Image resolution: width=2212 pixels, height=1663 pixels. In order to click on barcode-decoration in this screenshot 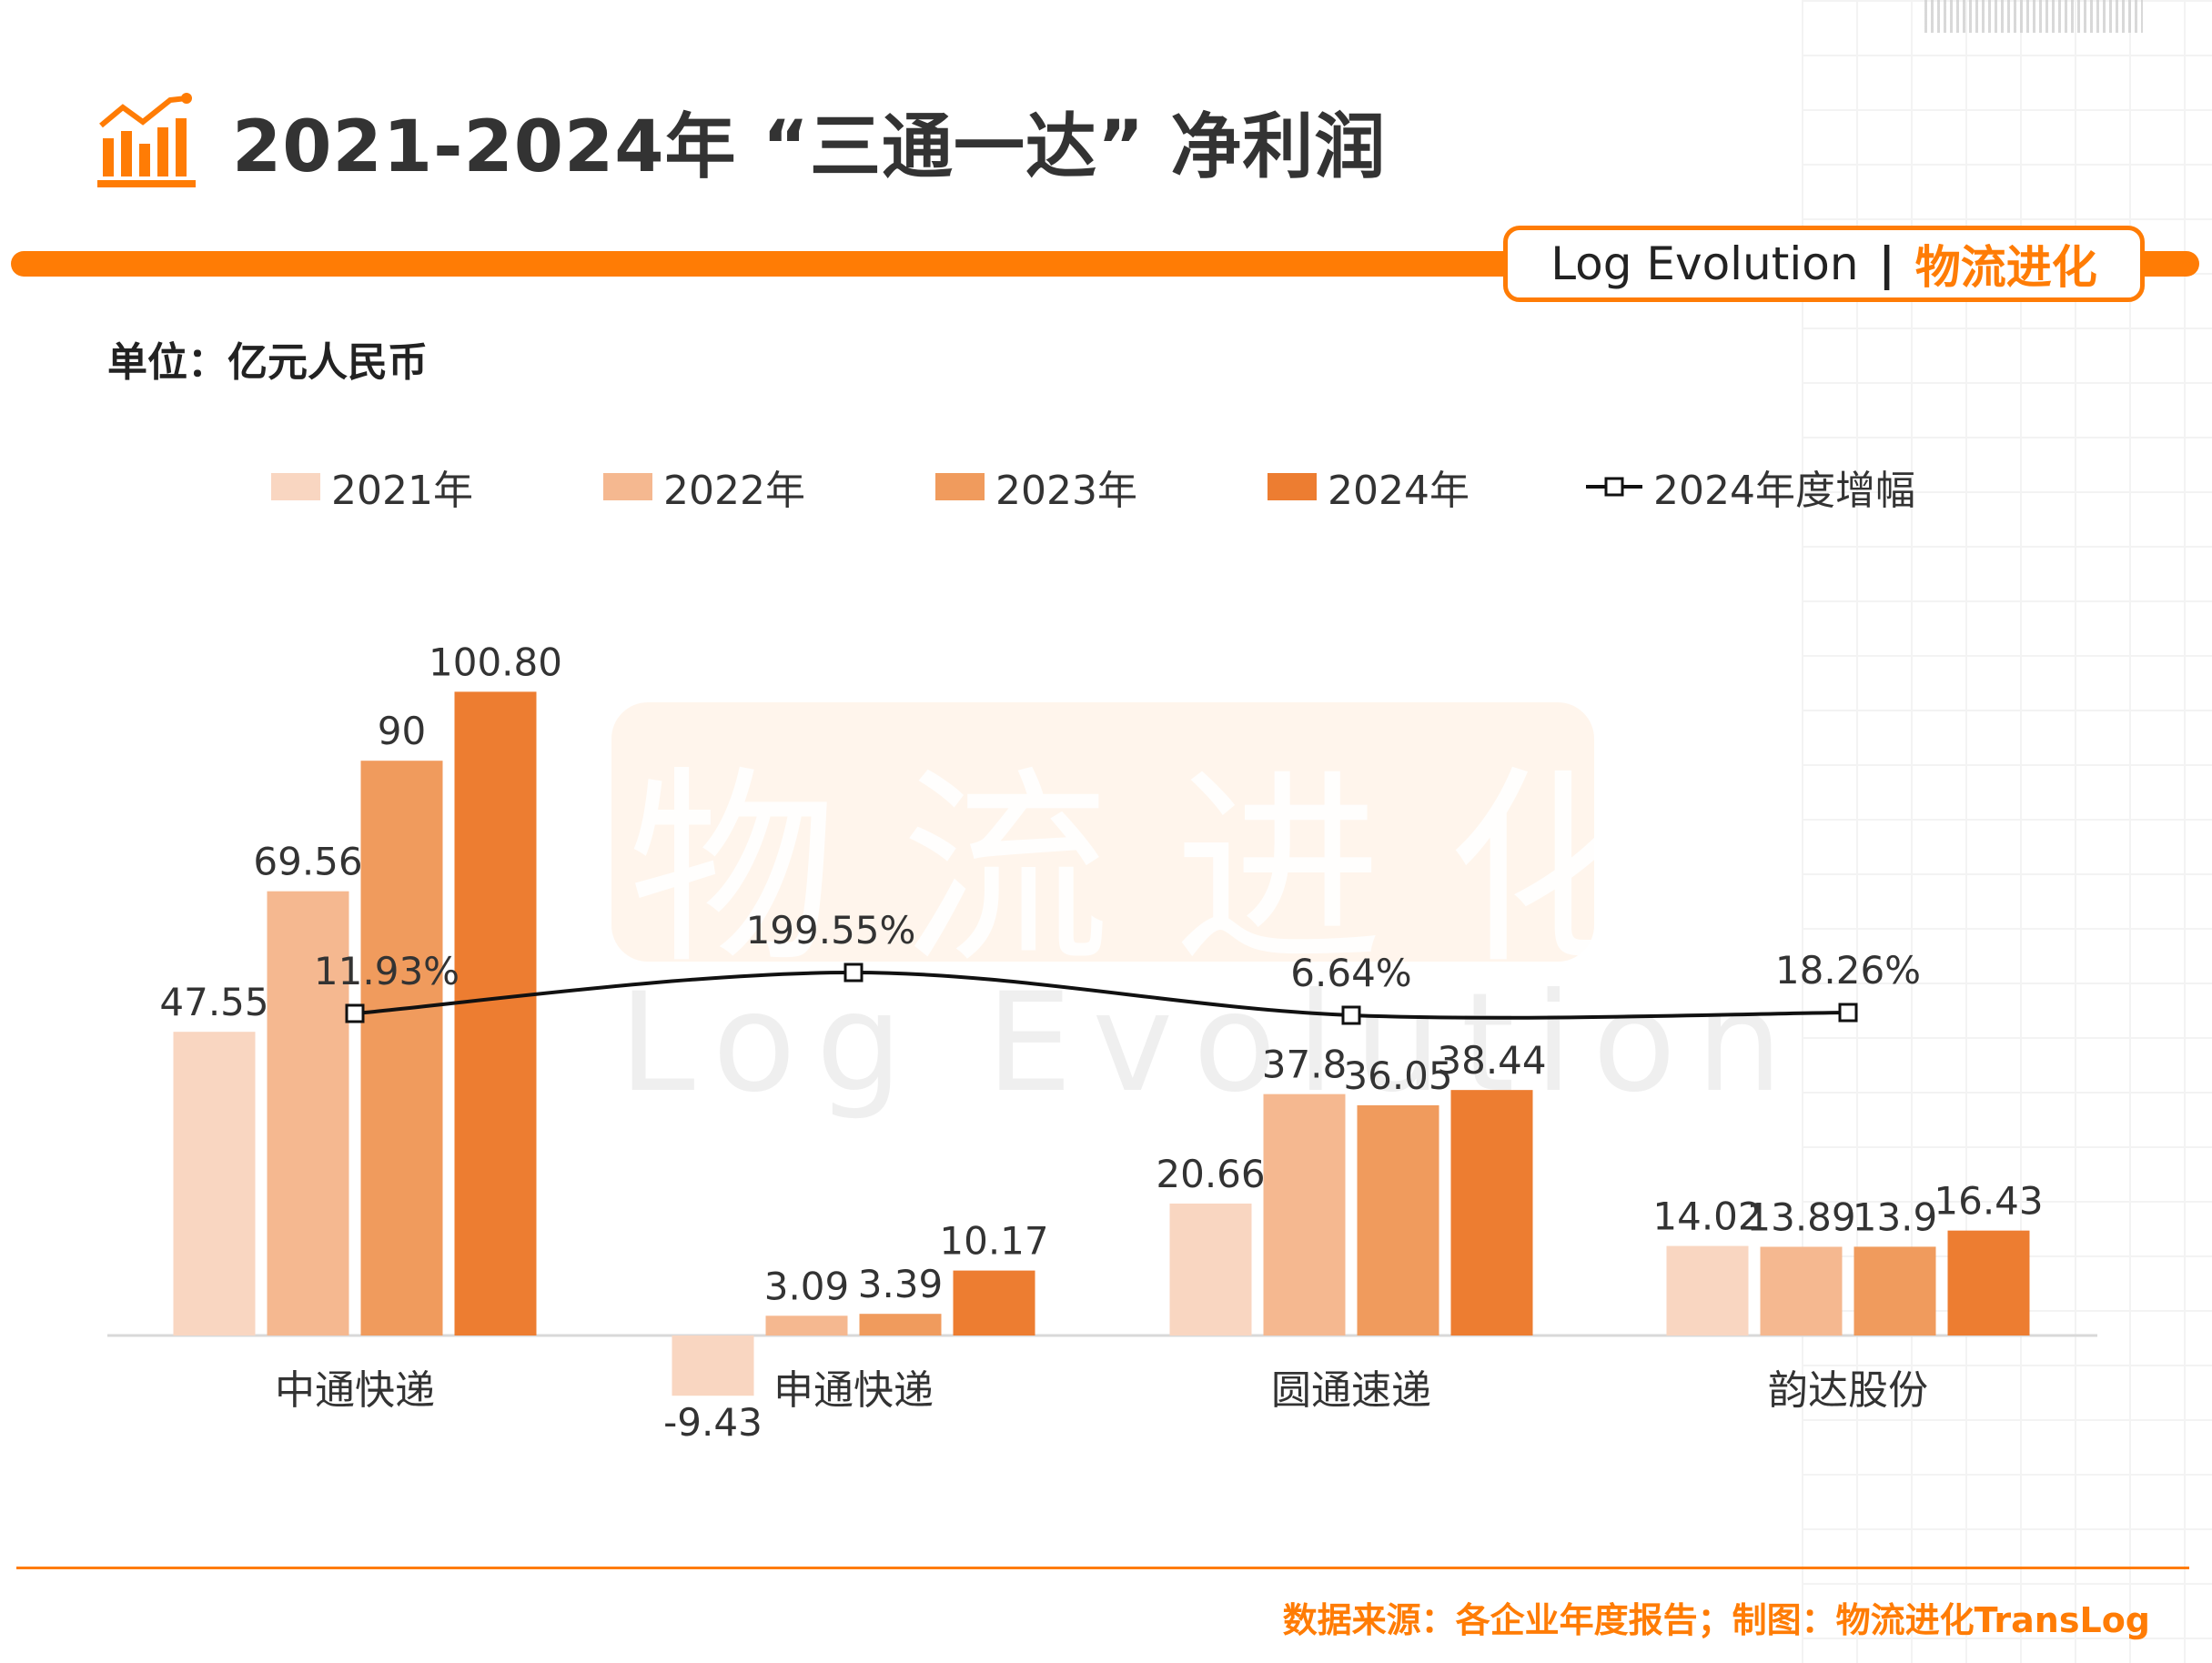, I will do `click(2033, 16)`.